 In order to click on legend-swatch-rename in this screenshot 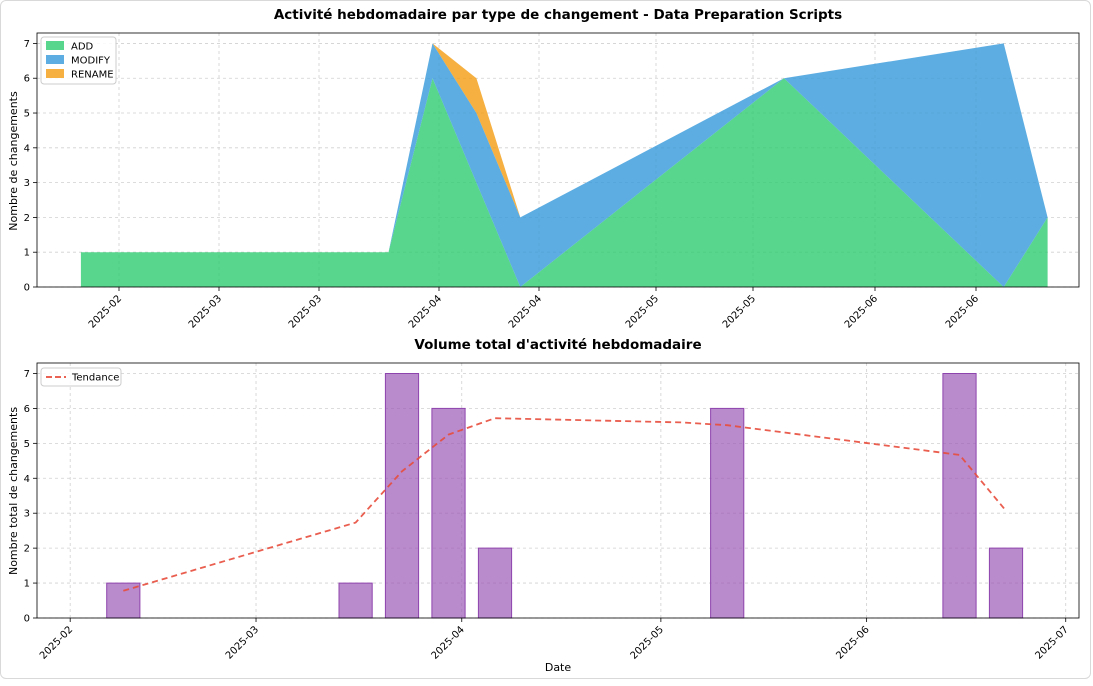, I will do `click(55, 73)`.